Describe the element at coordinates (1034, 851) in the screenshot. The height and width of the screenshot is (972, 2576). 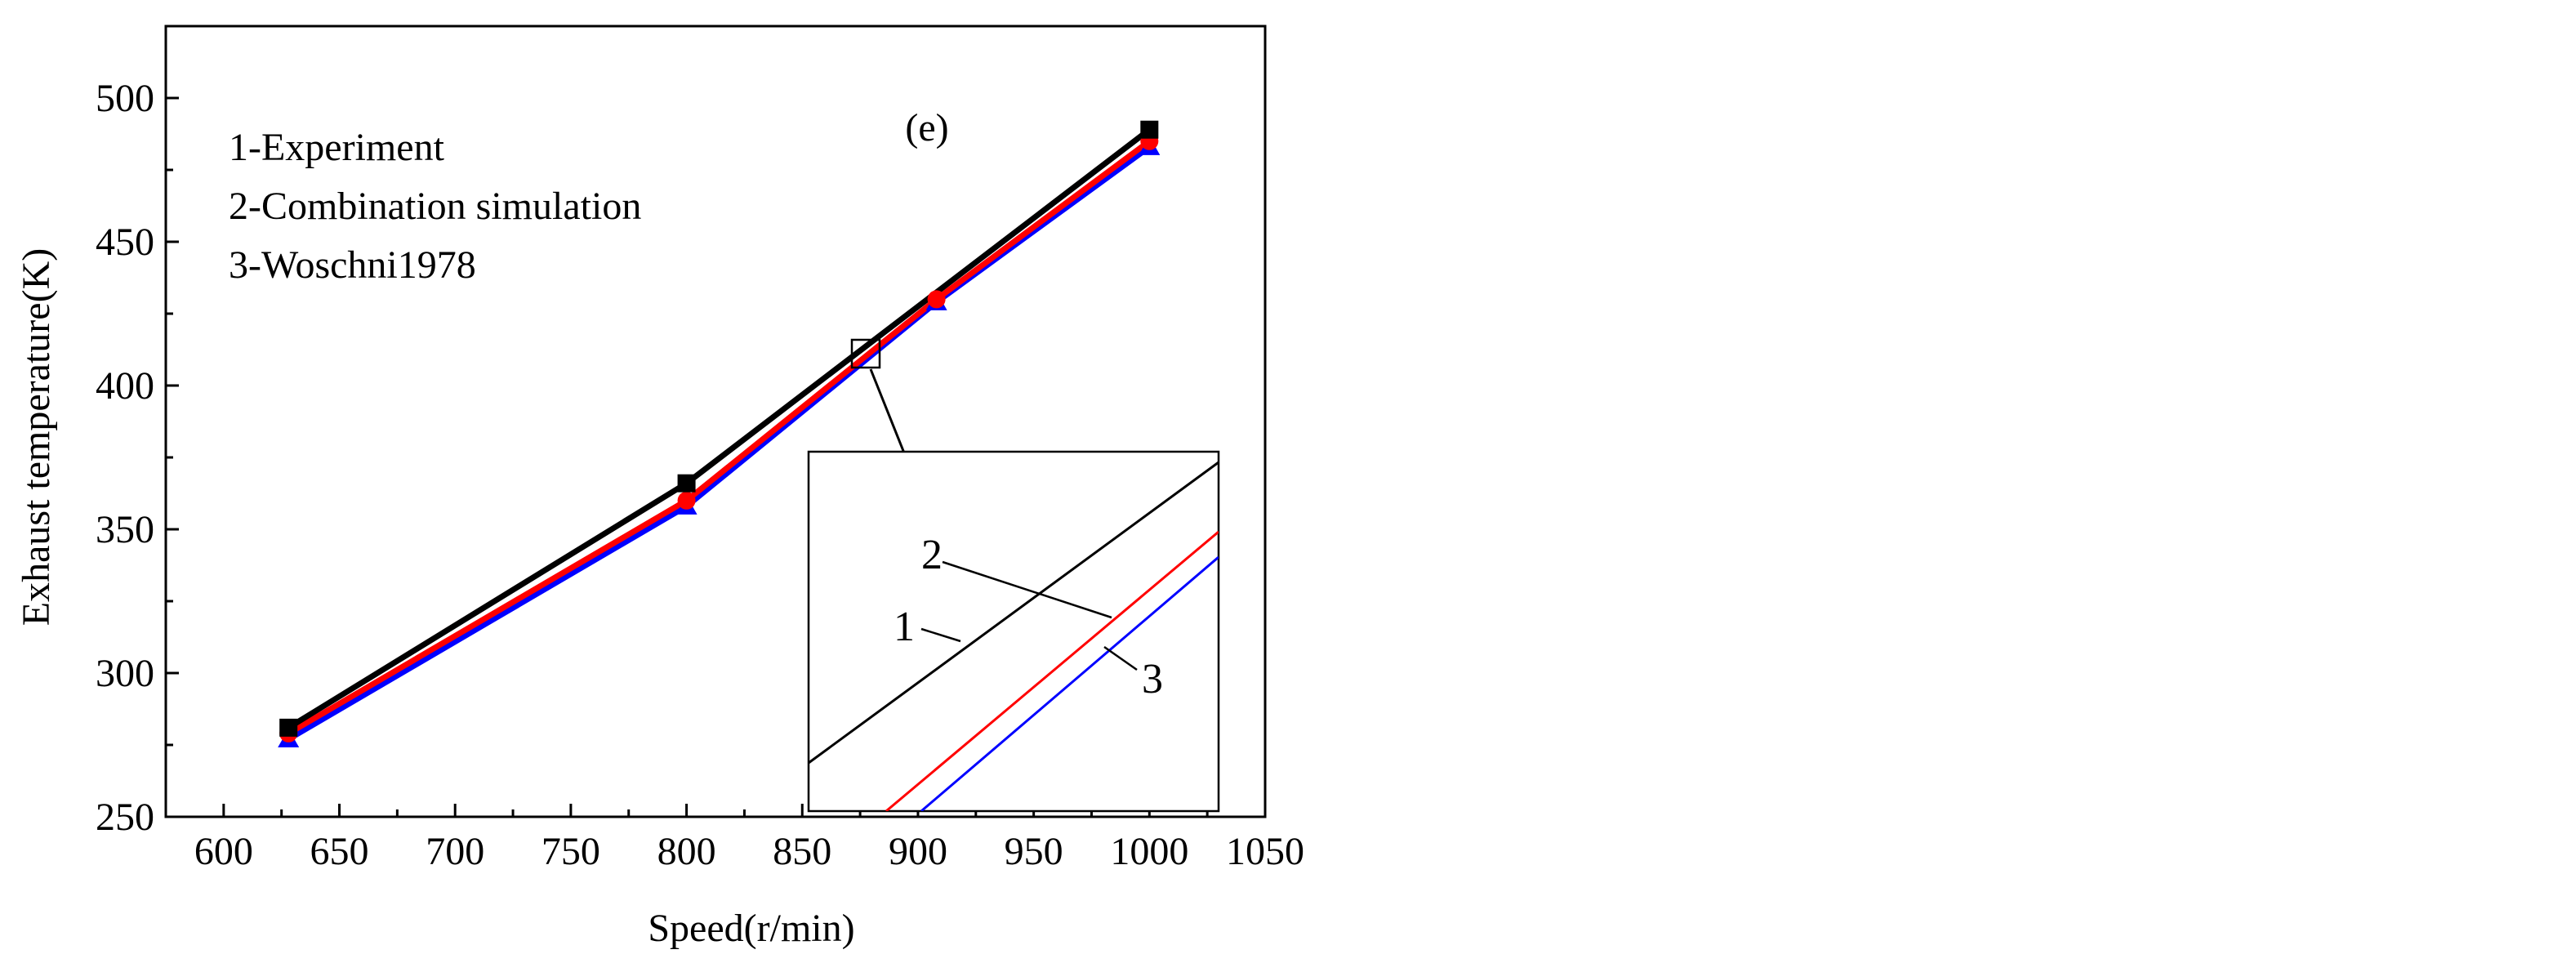
I see `x-tick-label: 950` at that location.